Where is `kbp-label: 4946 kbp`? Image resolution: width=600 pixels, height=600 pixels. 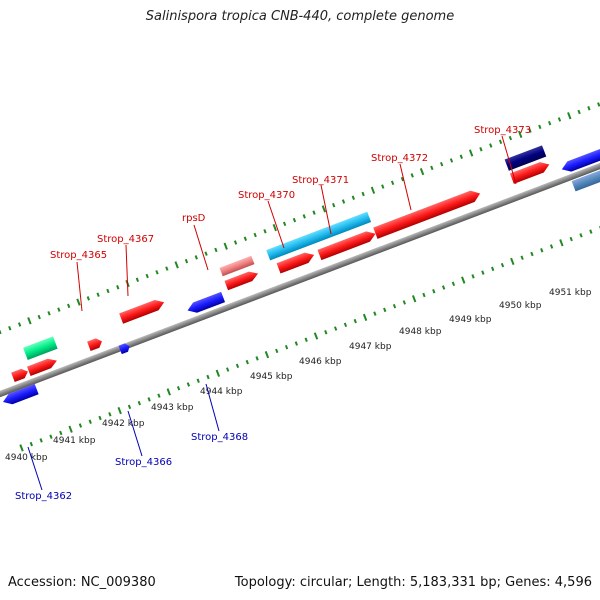
kbp-label: 4946 kbp is located at coordinates (320, 362).